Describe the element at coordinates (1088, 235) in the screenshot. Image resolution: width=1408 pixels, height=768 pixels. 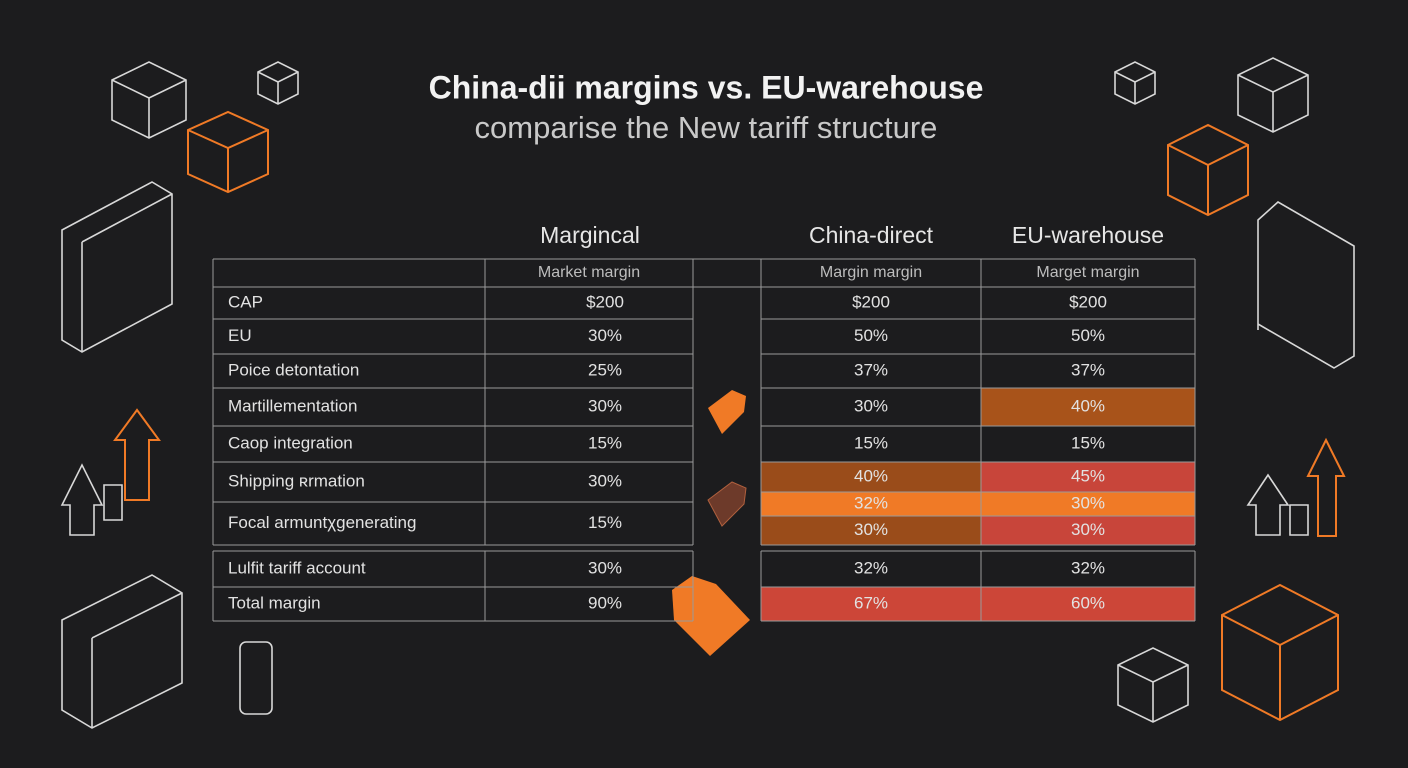
I see `column-header: EU-warehouse` at that location.